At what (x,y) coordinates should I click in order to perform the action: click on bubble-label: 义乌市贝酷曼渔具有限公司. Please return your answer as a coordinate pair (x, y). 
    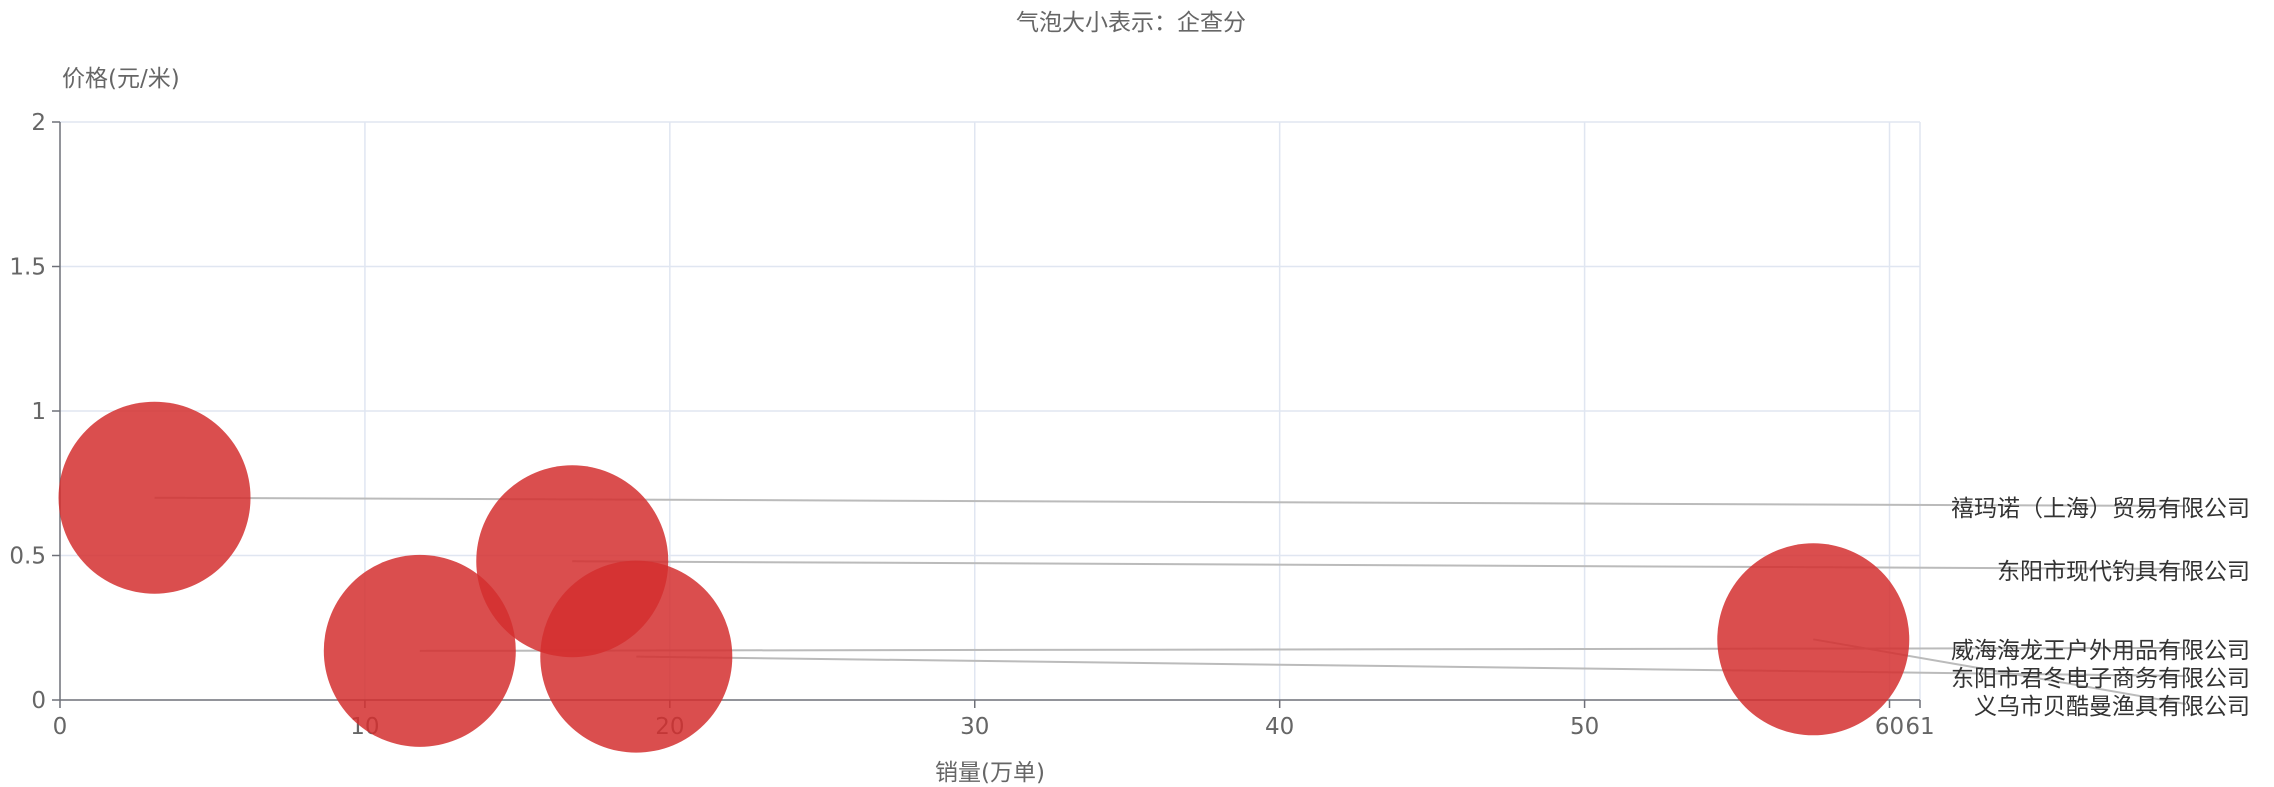
    Looking at the image, I should click on (2112, 707).